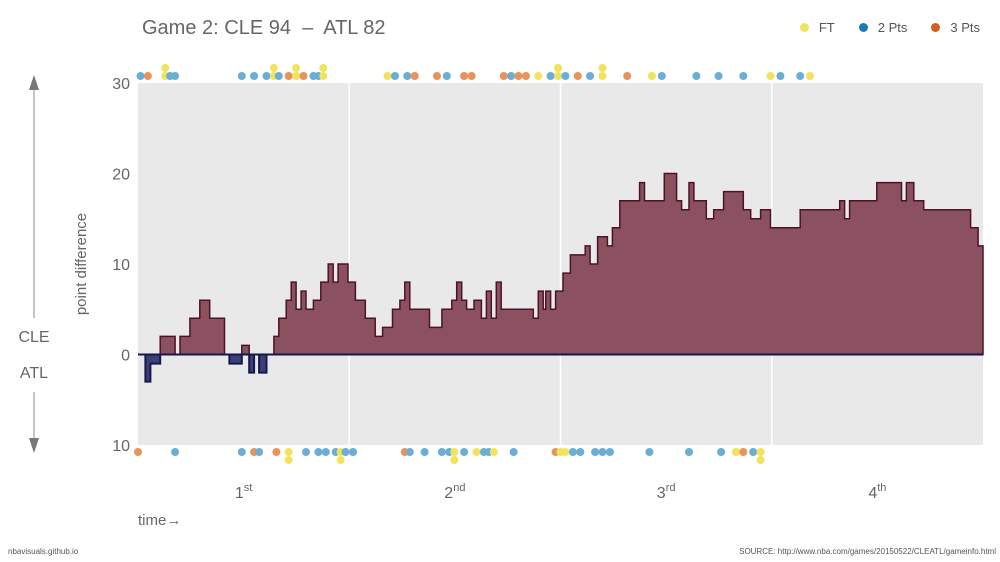 This screenshot has height=562, width=1000. What do you see at coordinates (34, 373) in the screenshot?
I see `side-label-atl: ATL` at bounding box center [34, 373].